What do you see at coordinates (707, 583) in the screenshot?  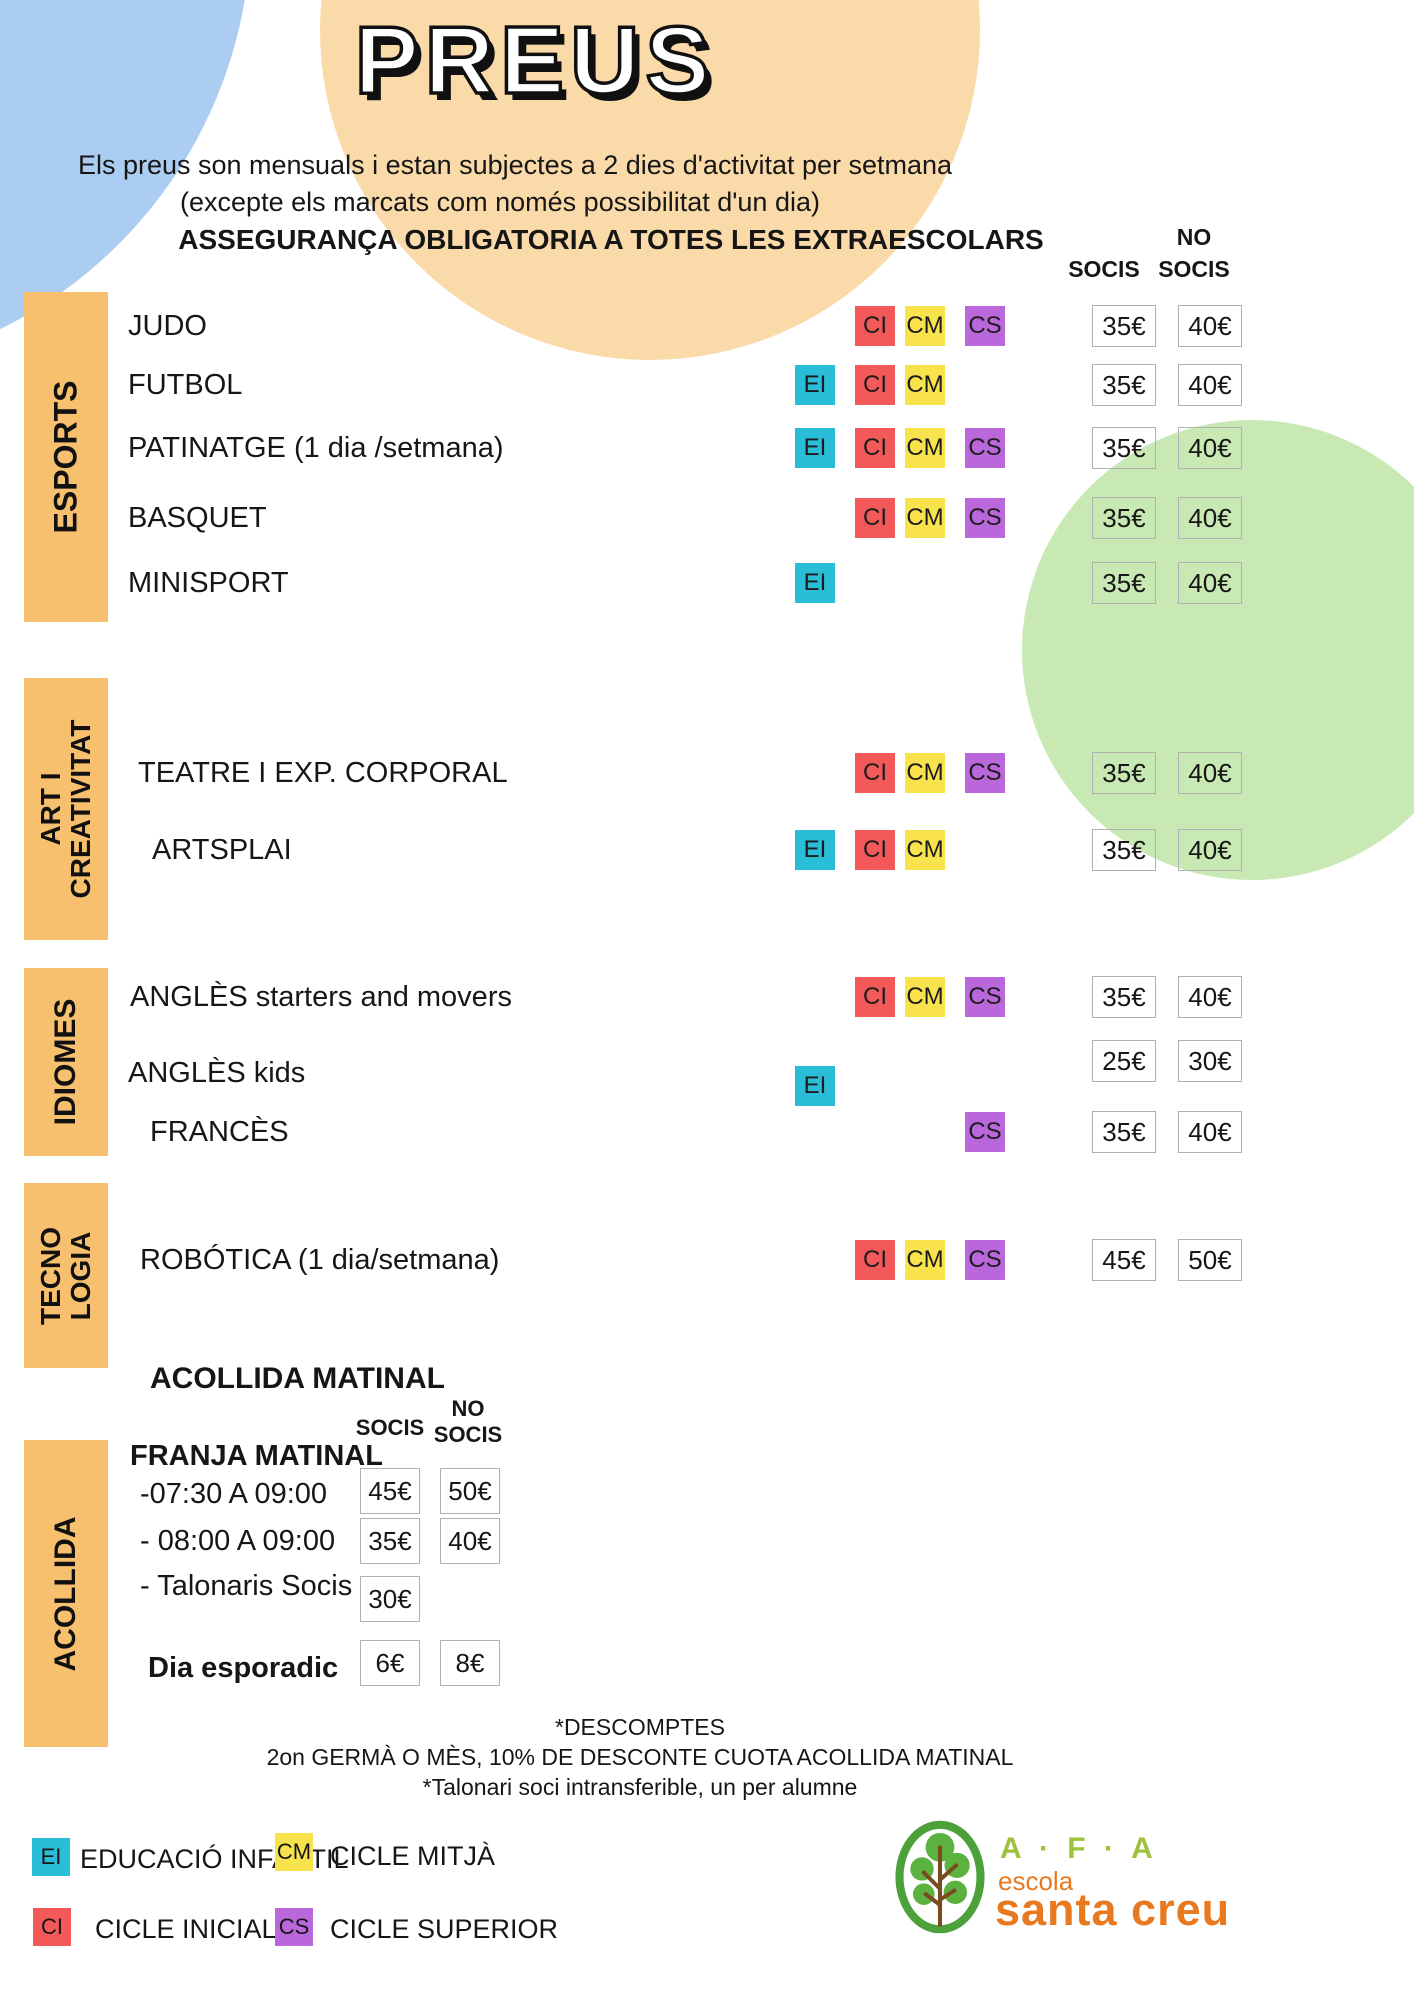 I see `activity-row-minisport: MINISPORT EI 35€ 40€` at bounding box center [707, 583].